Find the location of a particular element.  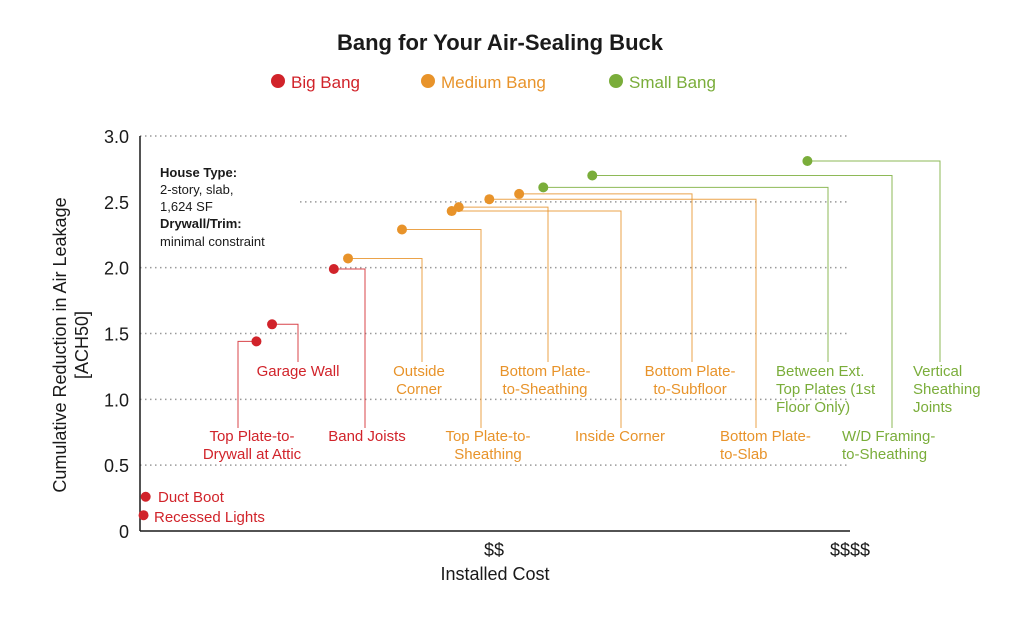

legend-label-medium-bang: Medium Bang is located at coordinates (493, 82).